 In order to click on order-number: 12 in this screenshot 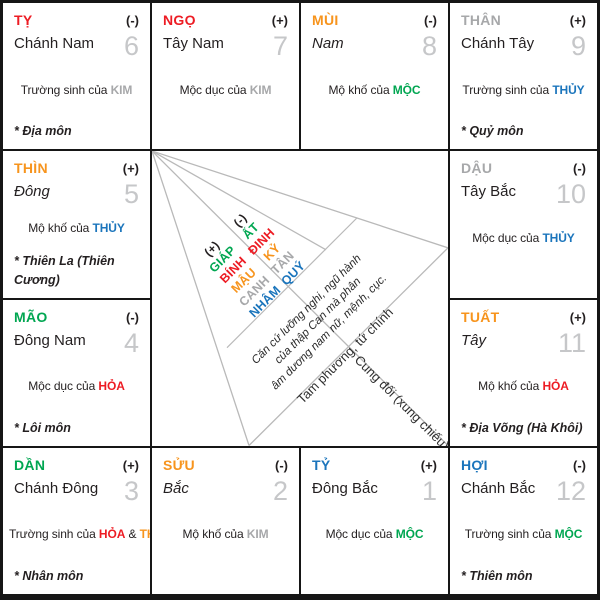, I will do `click(570, 490)`.